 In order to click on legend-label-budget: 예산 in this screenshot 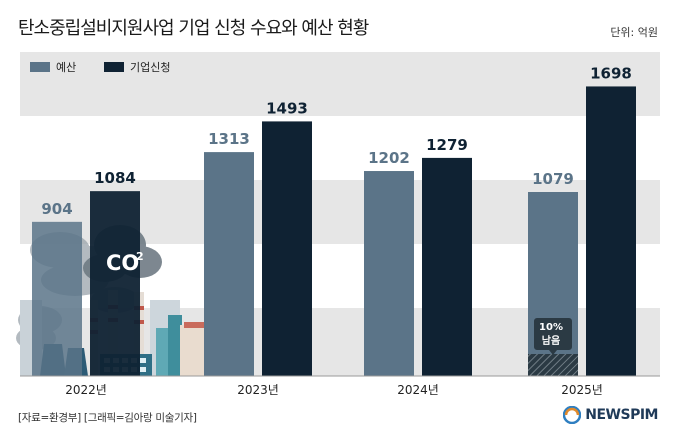, I will do `click(66, 67)`.